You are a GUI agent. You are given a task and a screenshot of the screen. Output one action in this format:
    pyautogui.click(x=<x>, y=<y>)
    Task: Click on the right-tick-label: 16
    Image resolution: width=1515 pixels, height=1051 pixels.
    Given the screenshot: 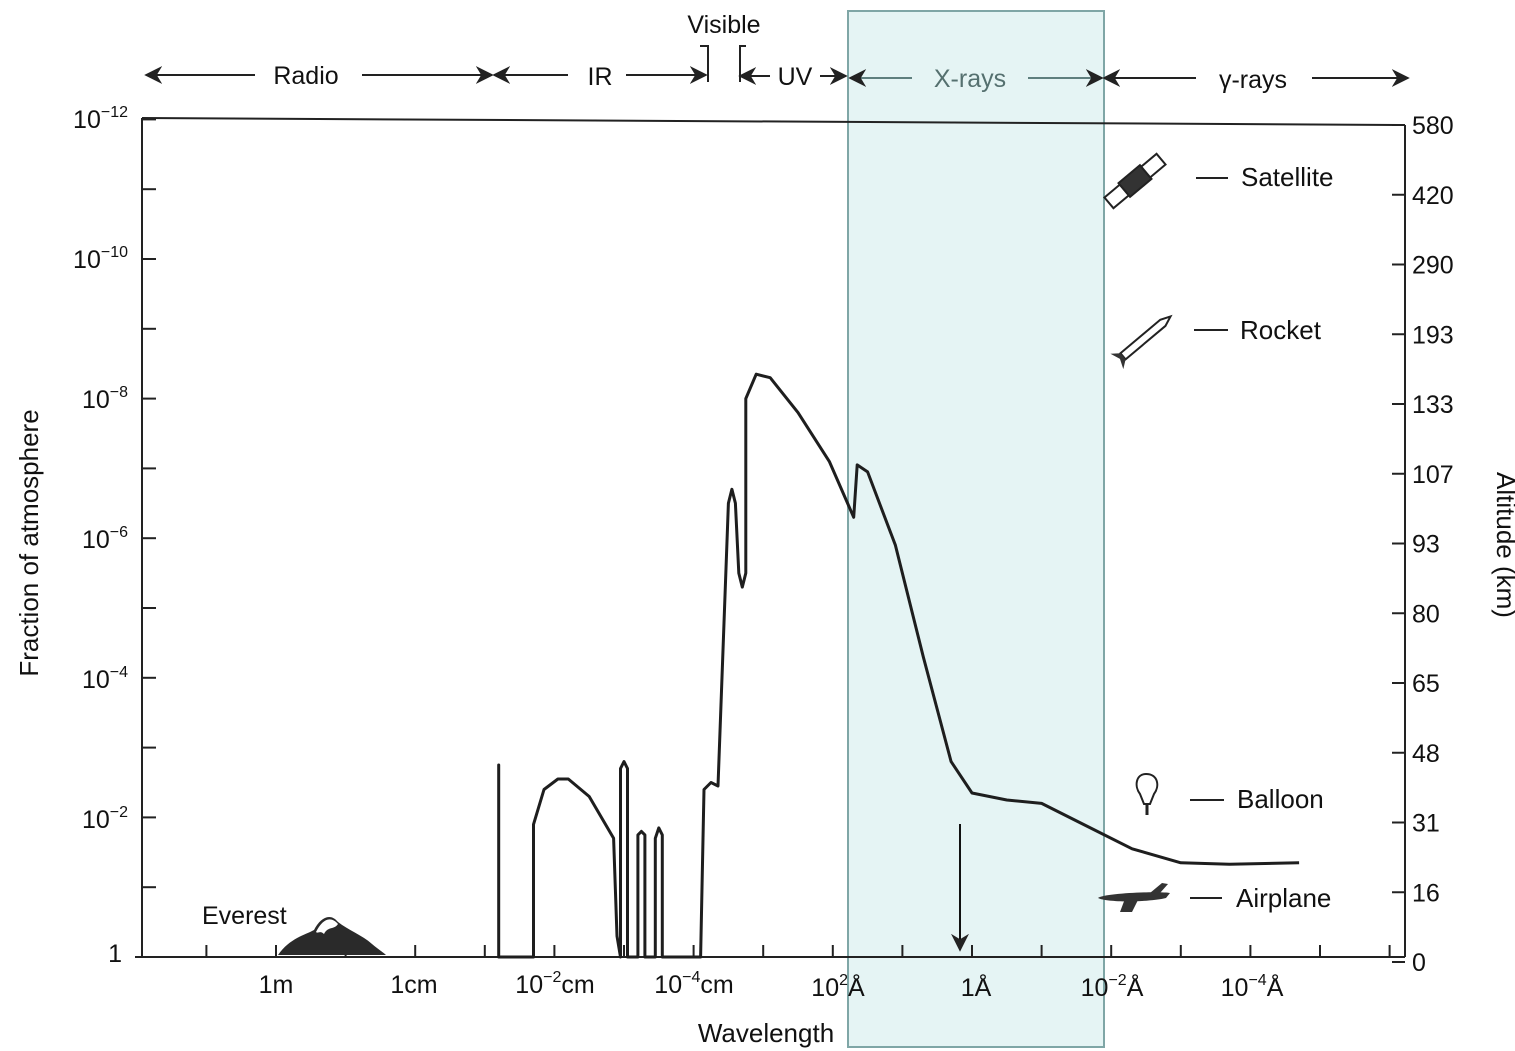 What is the action you would take?
    pyautogui.click(x=1426, y=893)
    